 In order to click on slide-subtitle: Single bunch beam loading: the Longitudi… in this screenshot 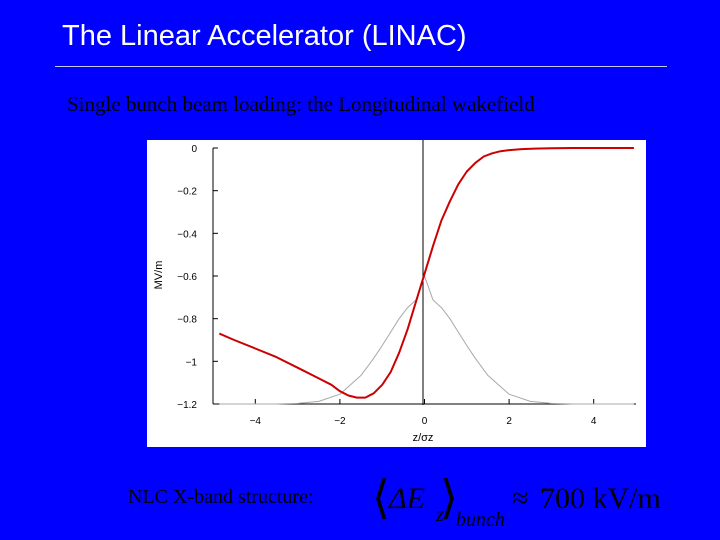, I will do `click(301, 104)`.